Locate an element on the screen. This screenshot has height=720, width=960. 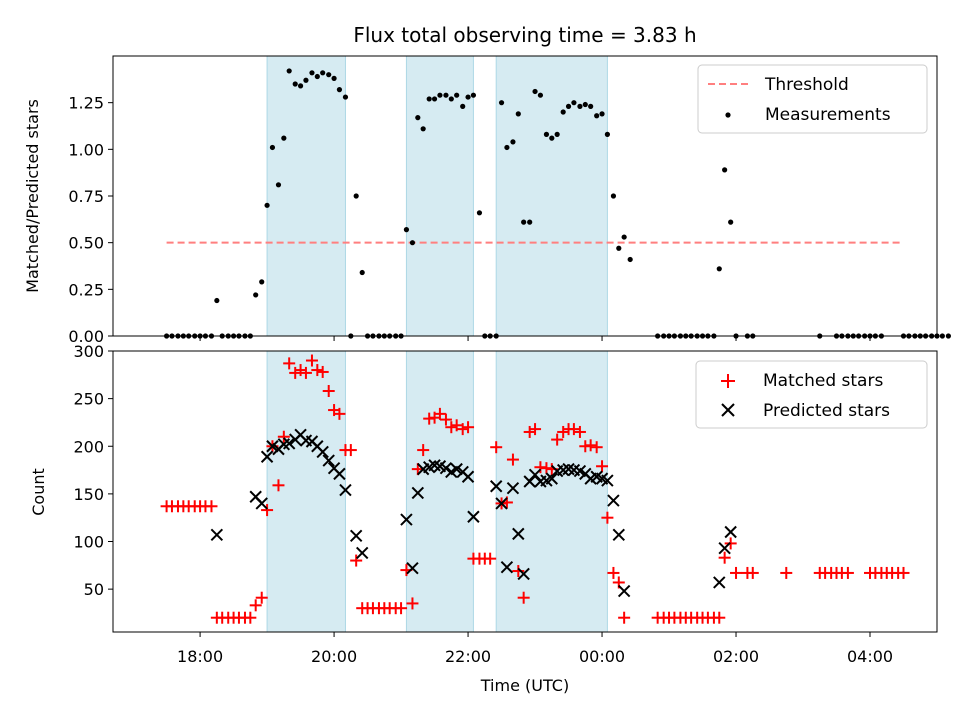
top-y-axis-label: Matched/Predicted stars is located at coordinates (32, 196).